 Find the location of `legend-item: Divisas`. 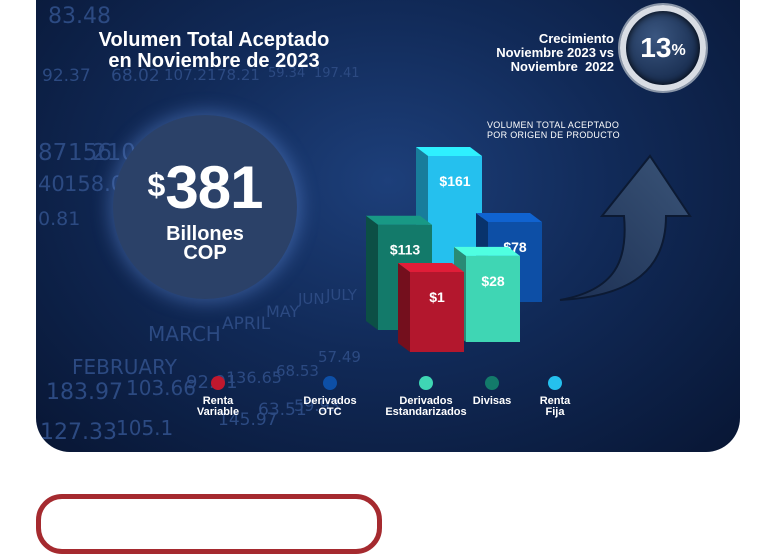

legend-item: Divisas is located at coordinates (492, 391).